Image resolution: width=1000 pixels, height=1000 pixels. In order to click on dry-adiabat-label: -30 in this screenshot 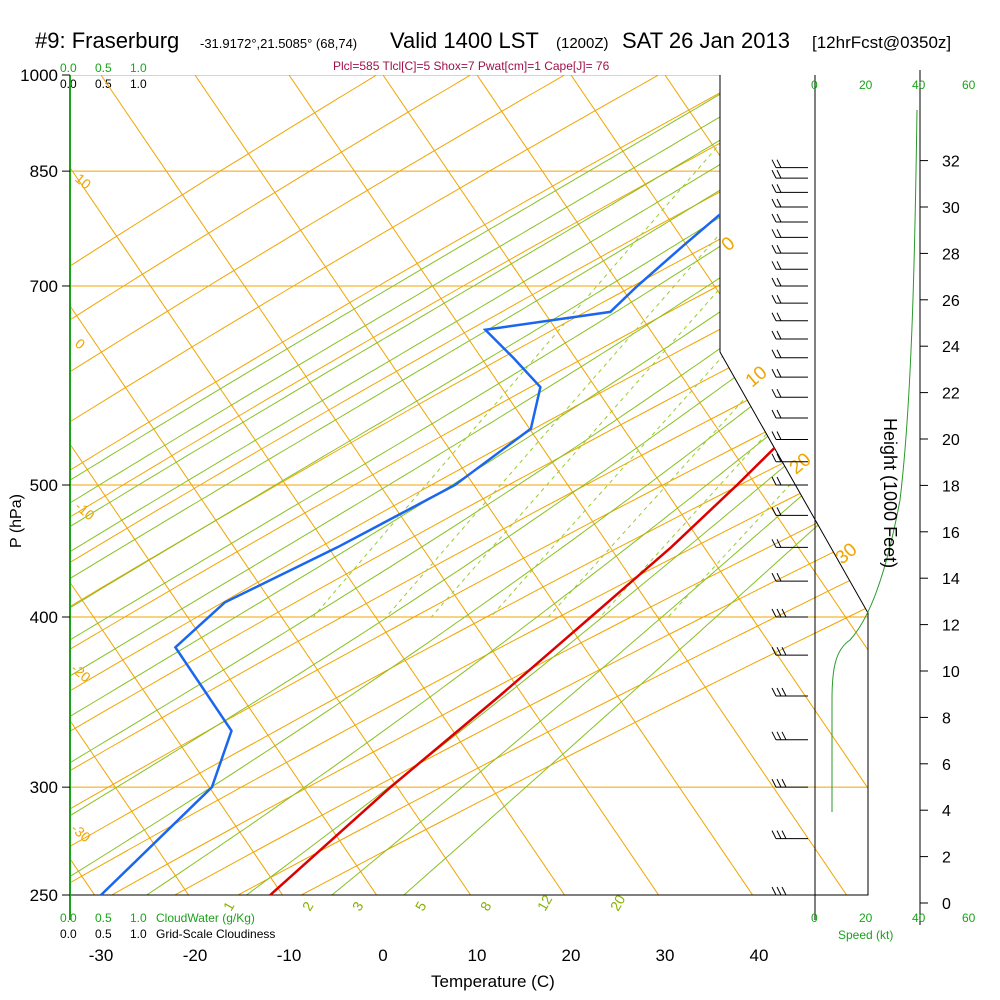, I will do `click(81, 832)`.